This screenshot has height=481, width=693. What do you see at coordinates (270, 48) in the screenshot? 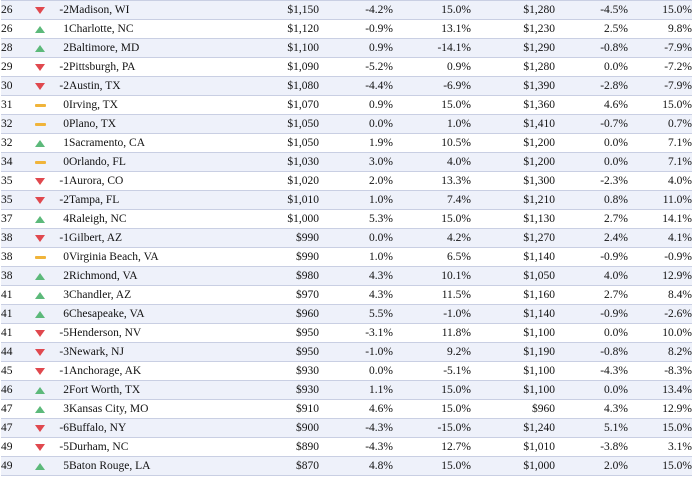
I see `current-rent-1br-cell: $1,100` at bounding box center [270, 48].